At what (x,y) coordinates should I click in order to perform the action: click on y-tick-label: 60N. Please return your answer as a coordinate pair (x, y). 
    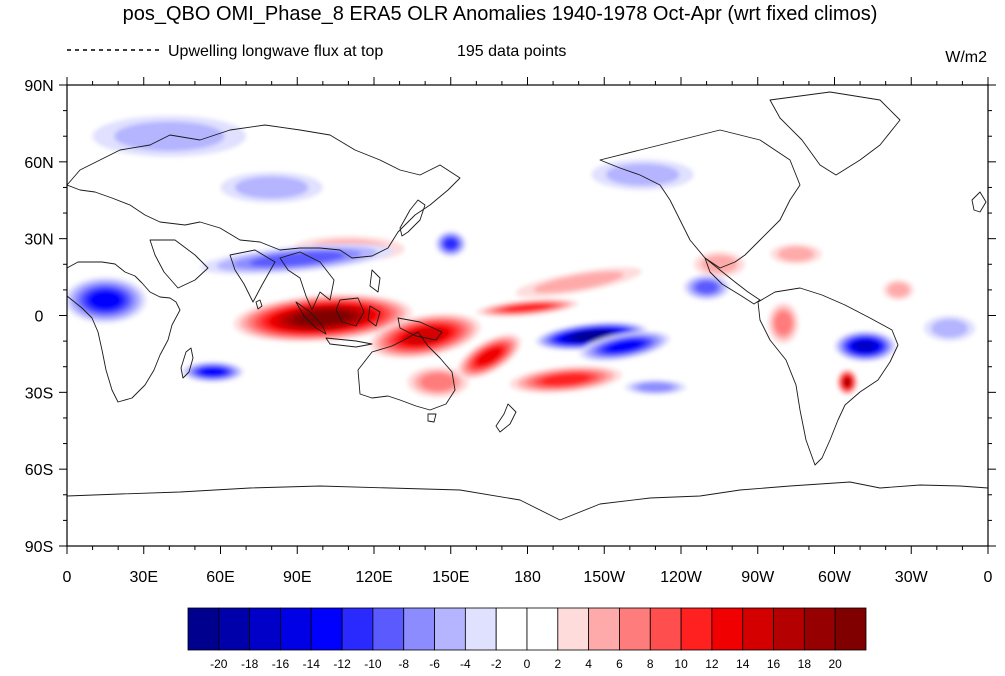
    Looking at the image, I should click on (38, 163).